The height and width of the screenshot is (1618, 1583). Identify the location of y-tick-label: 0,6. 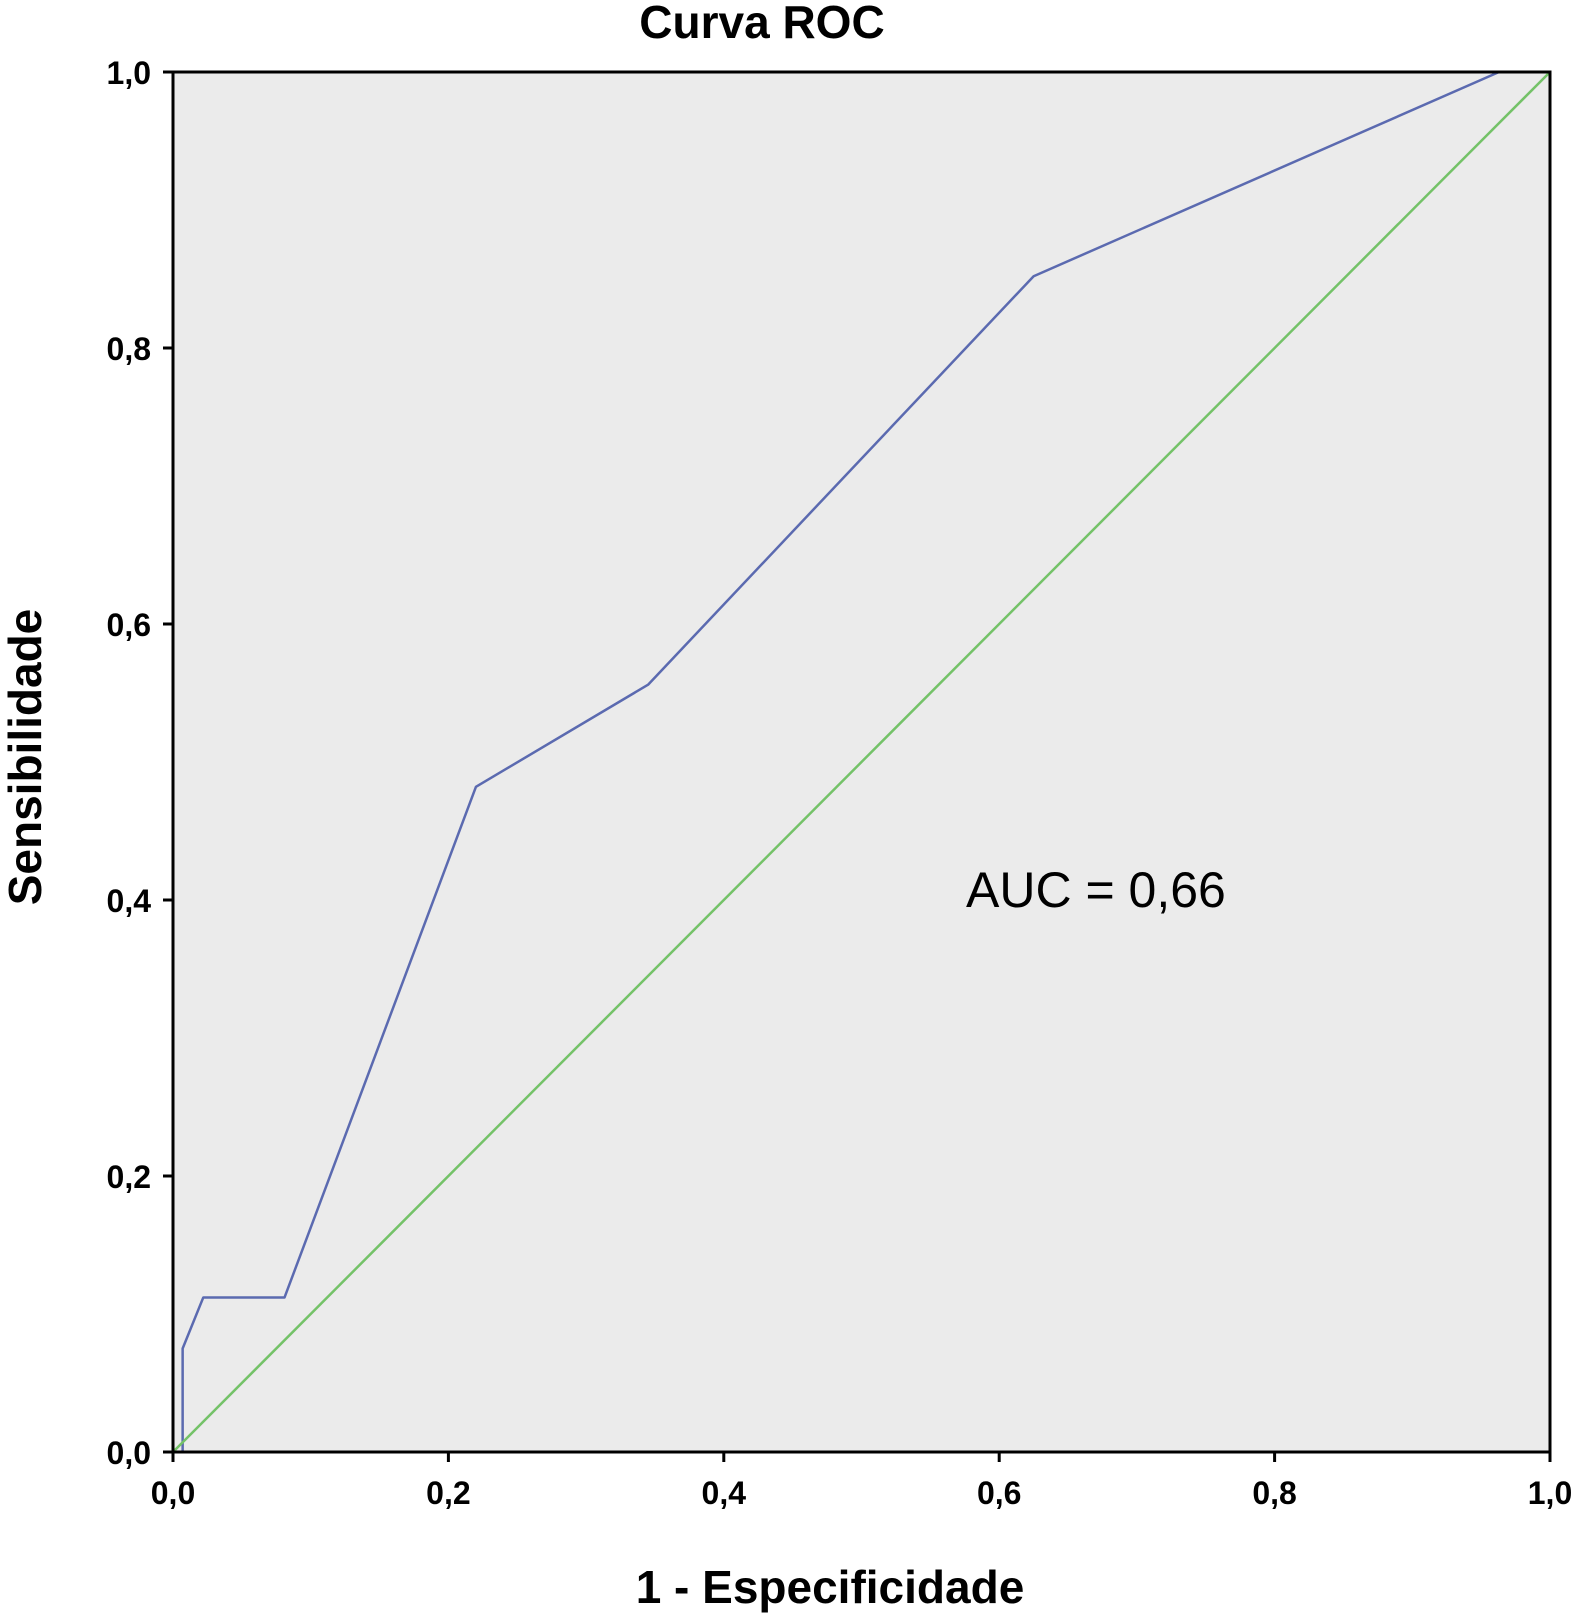
(129, 625).